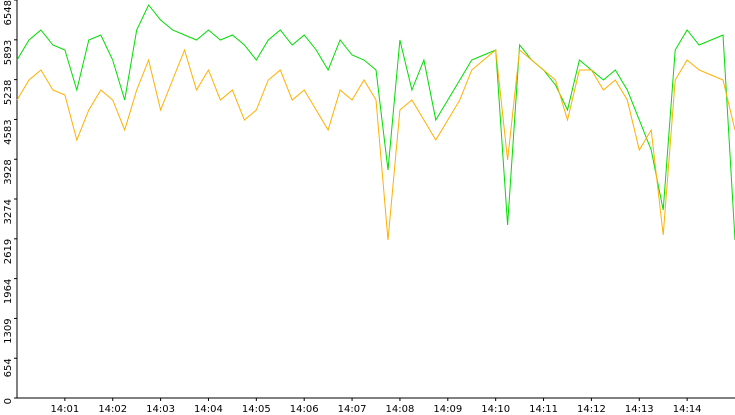 Image resolution: width=735 pixels, height=415 pixels. Describe the element at coordinates (160, 409) in the screenshot. I see `x-tick-label: 14:03` at that location.